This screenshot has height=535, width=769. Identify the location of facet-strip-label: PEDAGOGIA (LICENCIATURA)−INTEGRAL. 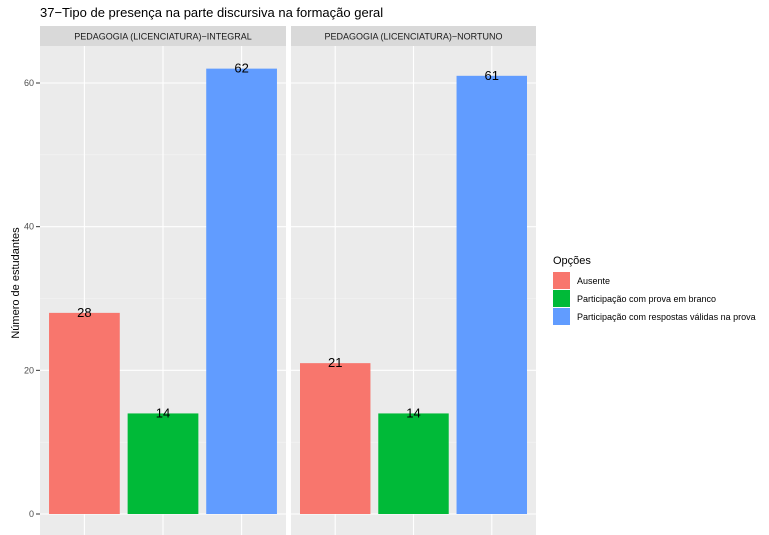
(163, 37).